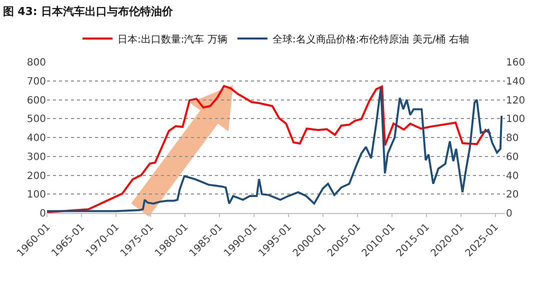 The height and width of the screenshot is (282, 550). I want to click on y-tick-label: 500, so click(36, 120).